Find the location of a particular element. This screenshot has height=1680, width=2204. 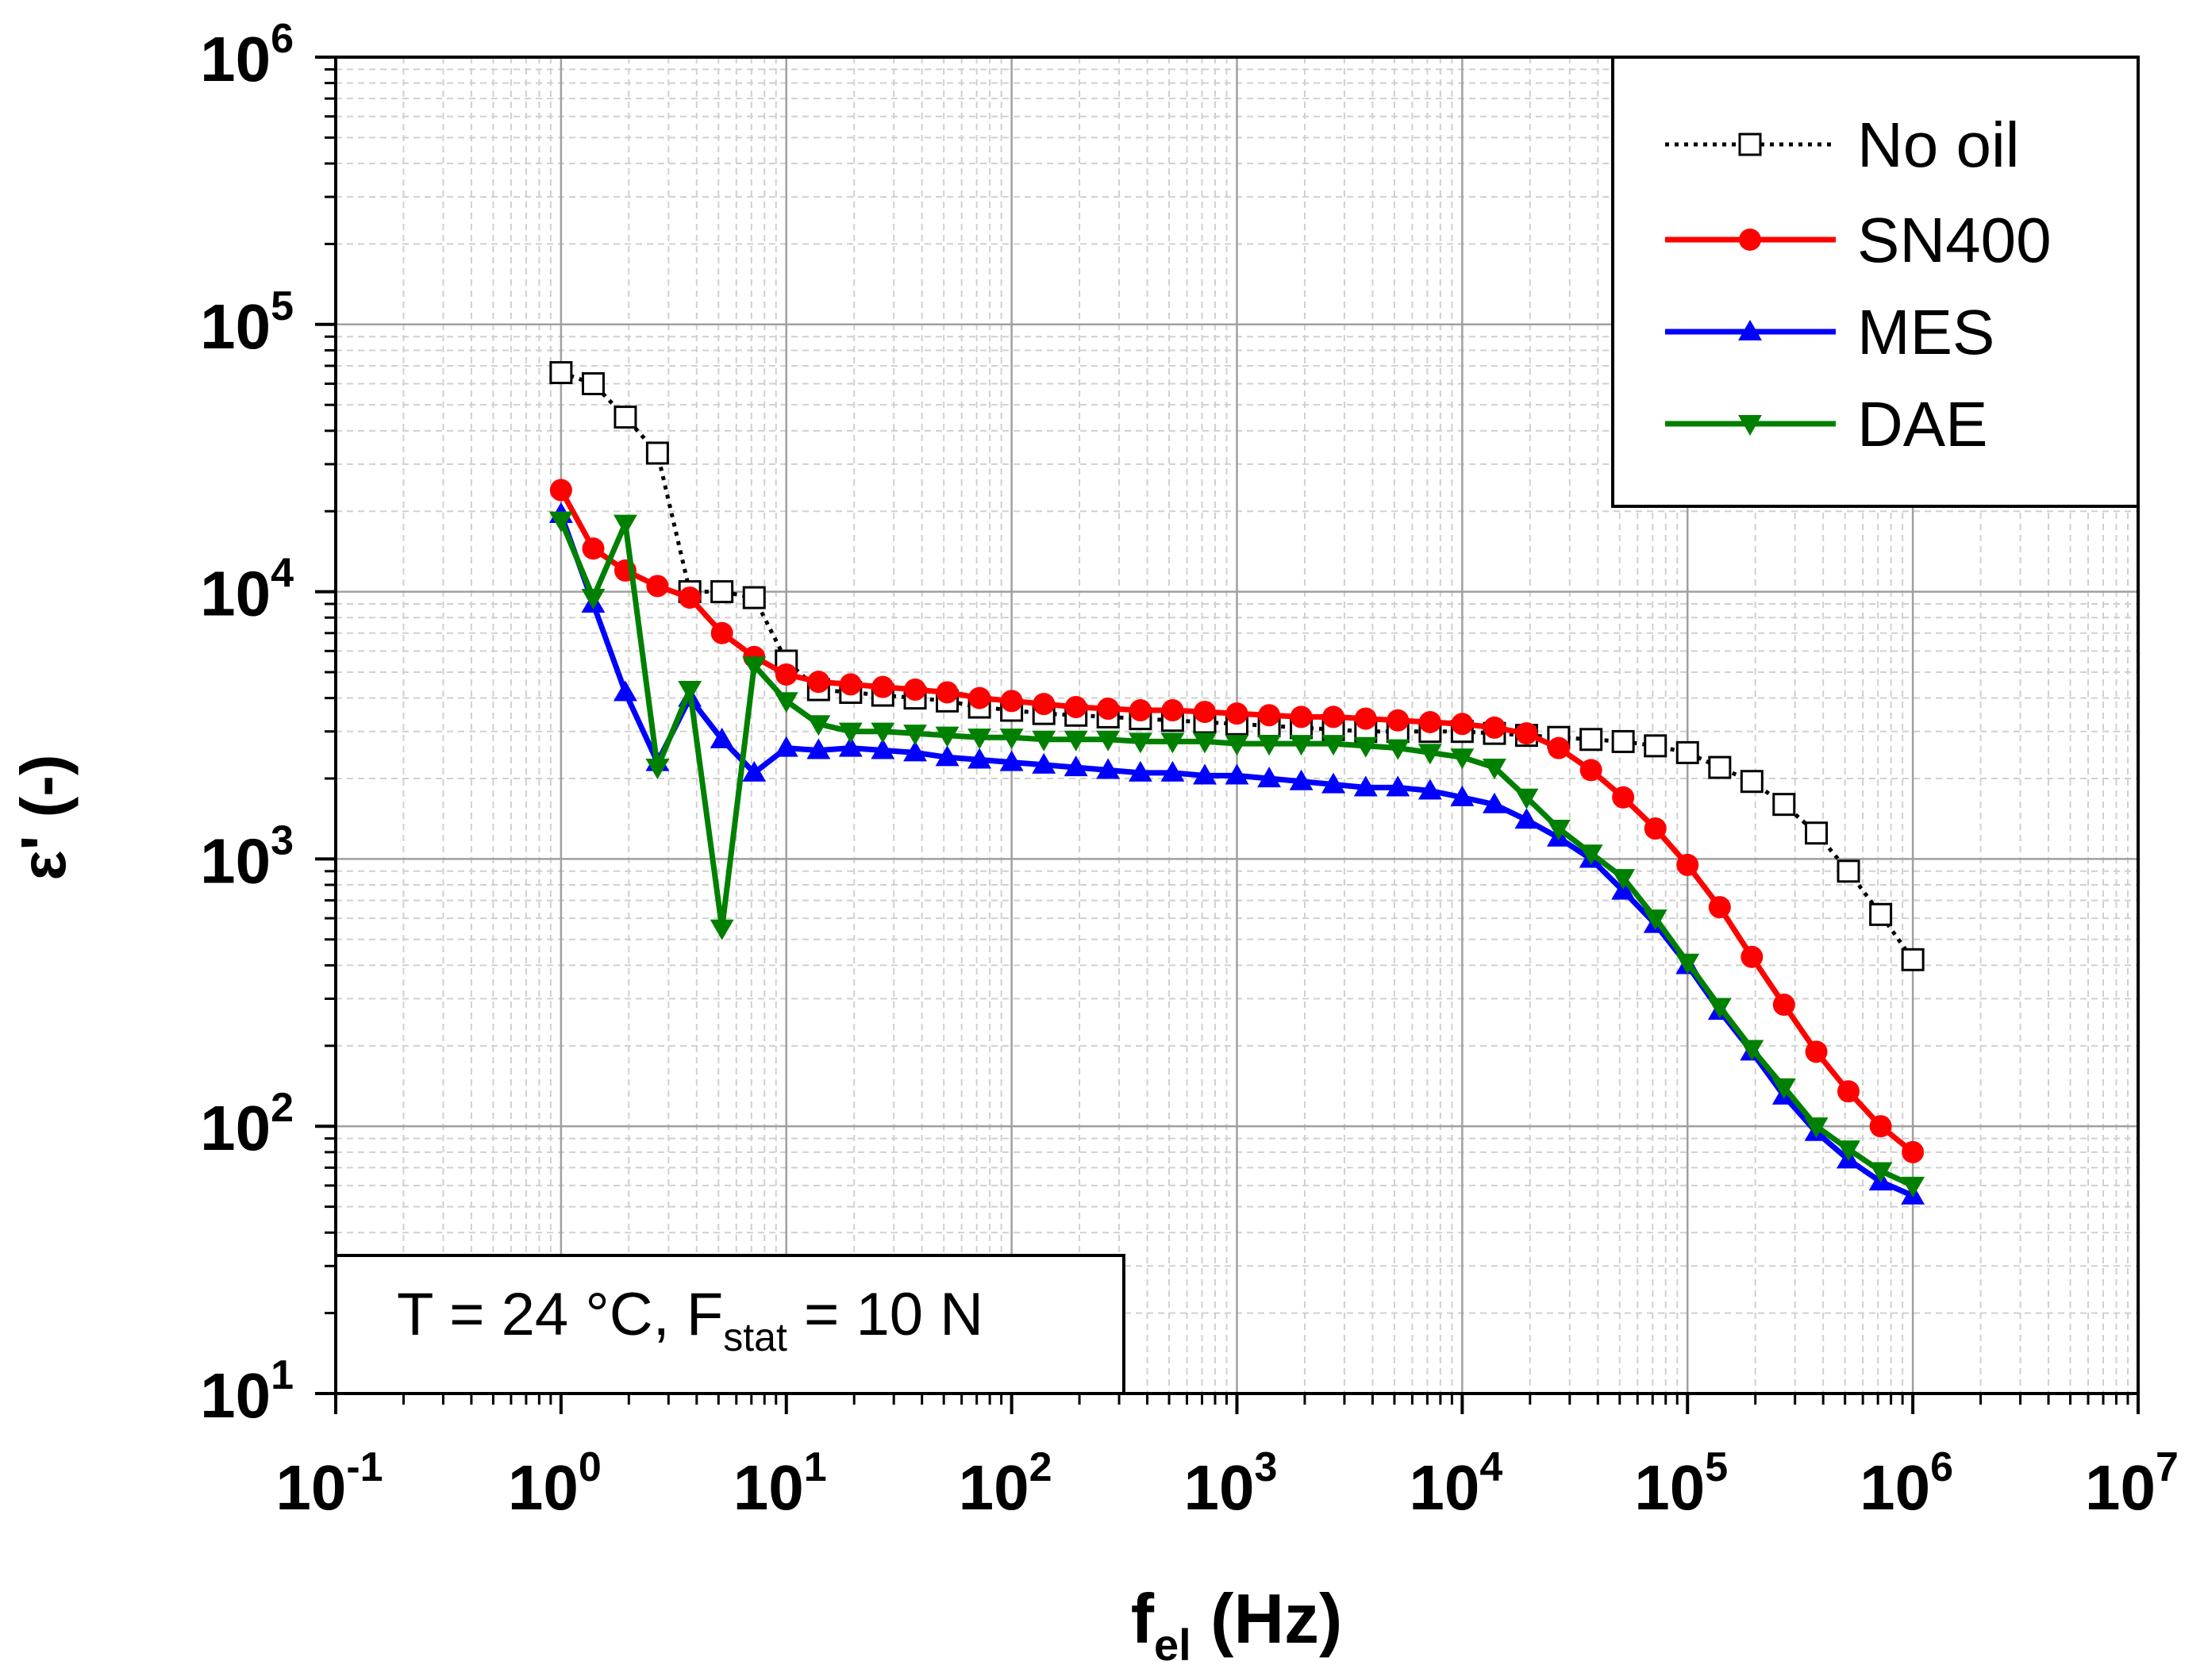

annotation-frame is located at coordinates (730, 1324).